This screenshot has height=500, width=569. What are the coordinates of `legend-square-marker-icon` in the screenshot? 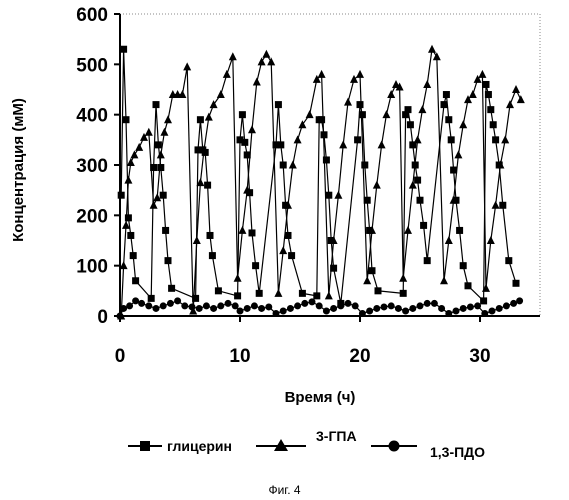 It's located at (145, 446).